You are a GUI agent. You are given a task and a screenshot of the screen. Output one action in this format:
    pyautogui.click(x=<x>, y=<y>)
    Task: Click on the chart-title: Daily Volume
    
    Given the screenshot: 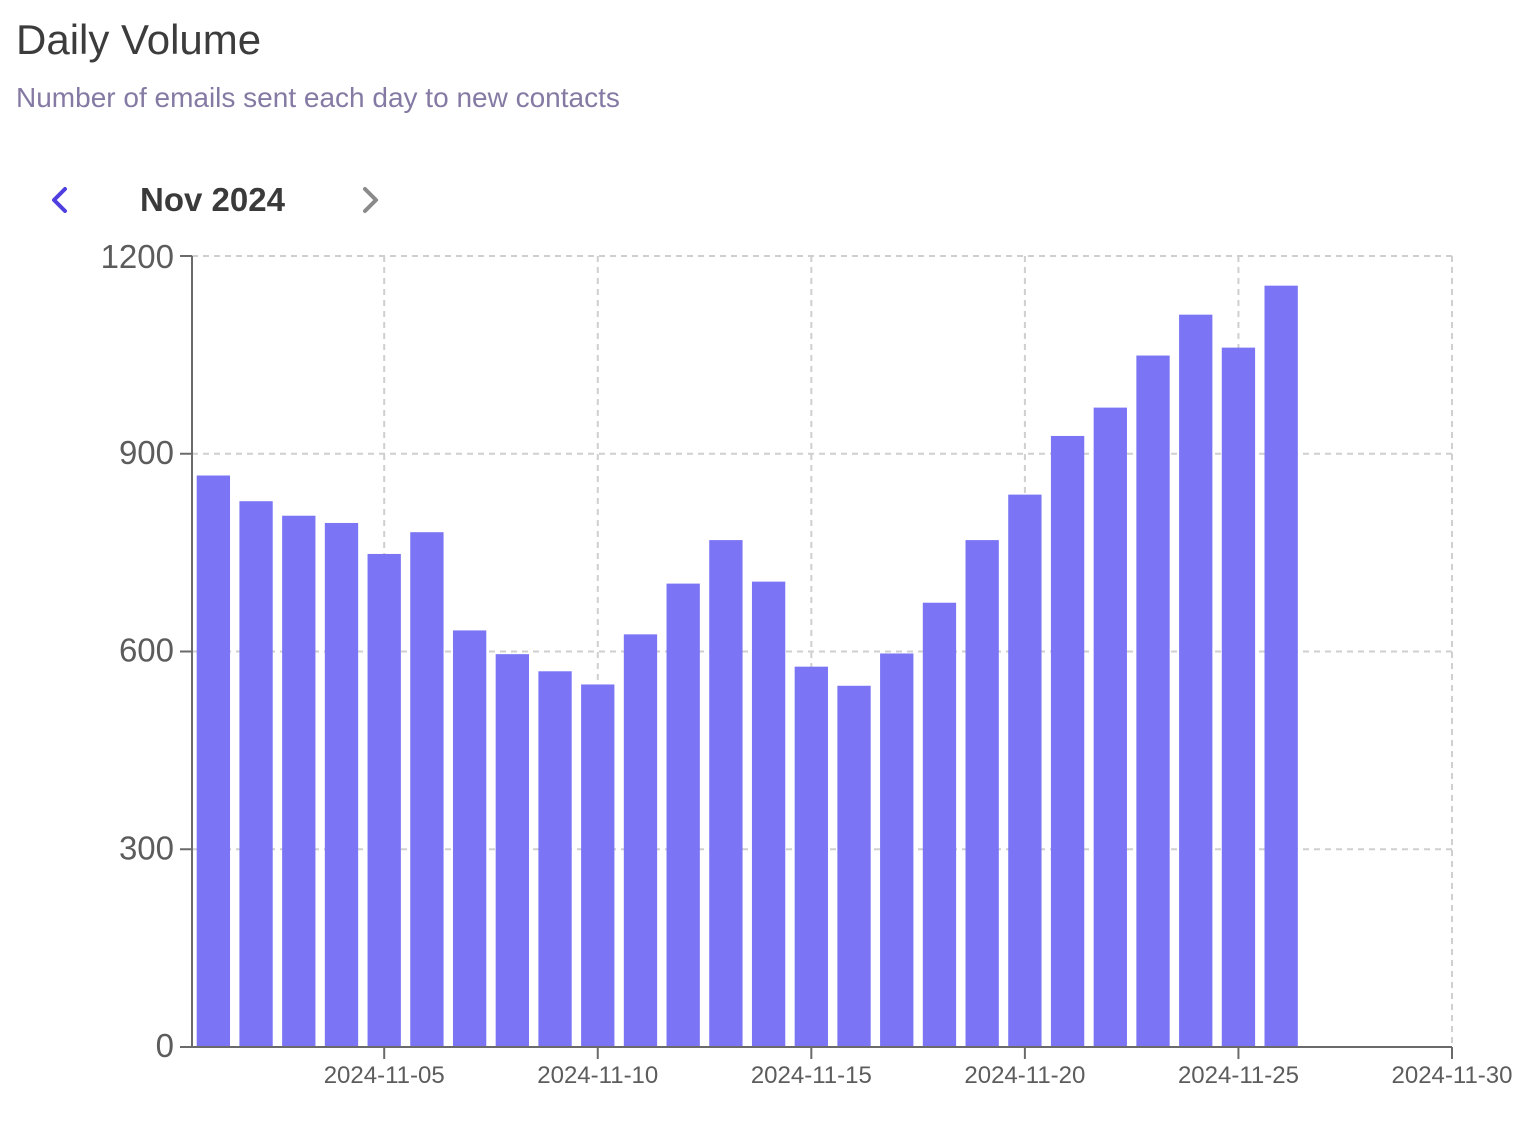 What is the action you would take?
    pyautogui.click(x=139, y=39)
    